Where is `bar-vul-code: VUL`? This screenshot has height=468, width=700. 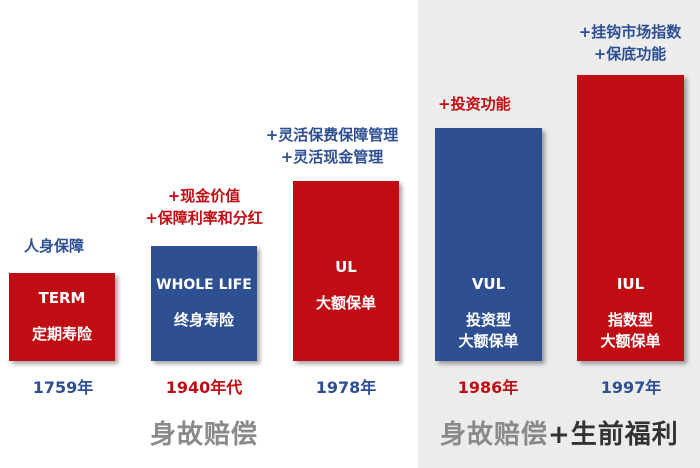 bar-vul-code: VUL is located at coordinates (488, 283).